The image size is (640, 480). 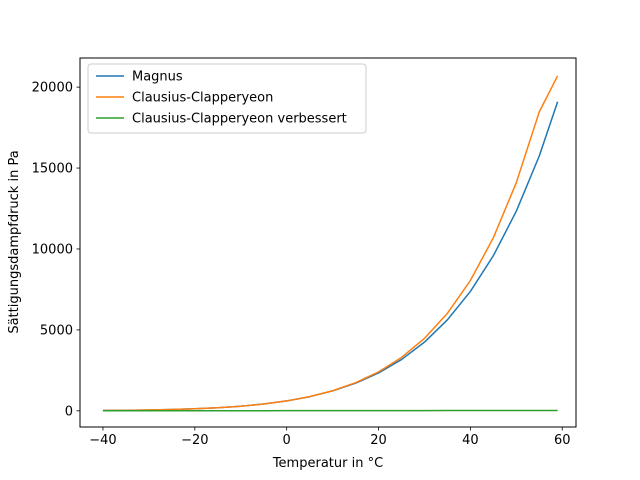 I want to click on y-tick-label: 10000, so click(x=52, y=249).